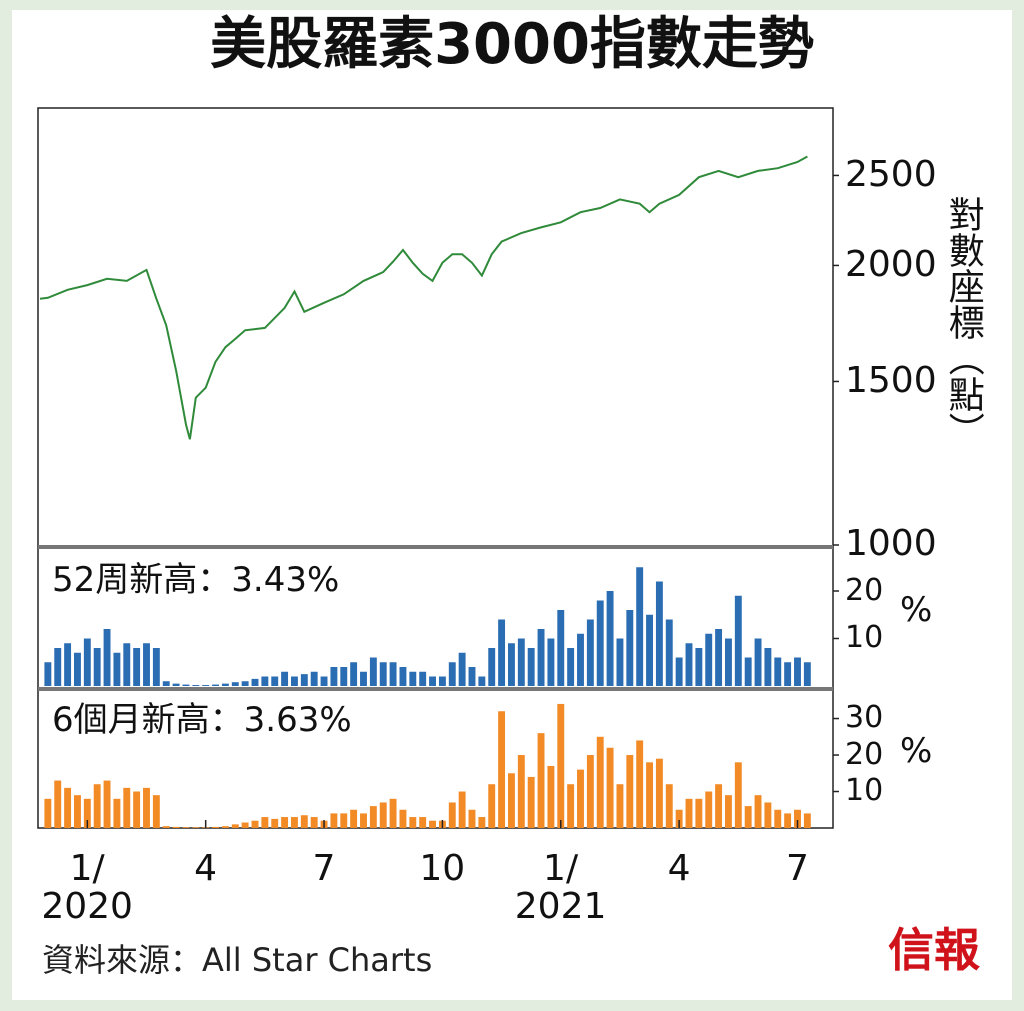 The height and width of the screenshot is (1011, 1024). What do you see at coordinates (324, 868) in the screenshot?
I see `x-tick-label: 7` at bounding box center [324, 868].